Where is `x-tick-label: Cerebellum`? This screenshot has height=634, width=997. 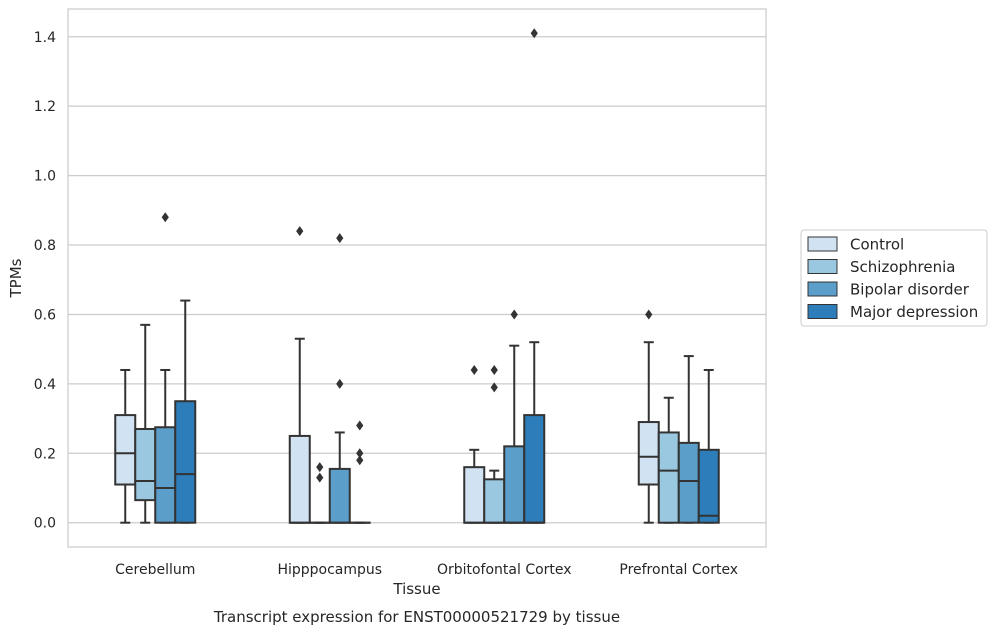 x-tick-label: Cerebellum is located at coordinates (155, 570).